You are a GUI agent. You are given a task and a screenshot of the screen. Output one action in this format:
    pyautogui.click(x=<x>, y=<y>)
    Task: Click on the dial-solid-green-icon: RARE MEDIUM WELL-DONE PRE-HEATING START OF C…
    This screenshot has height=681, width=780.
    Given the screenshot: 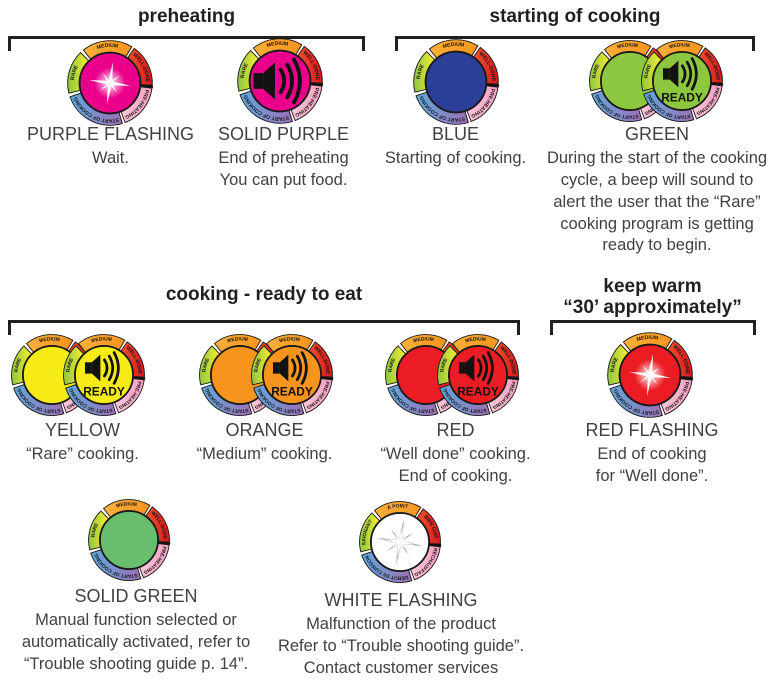 What is the action you would take?
    pyautogui.click(x=129, y=540)
    